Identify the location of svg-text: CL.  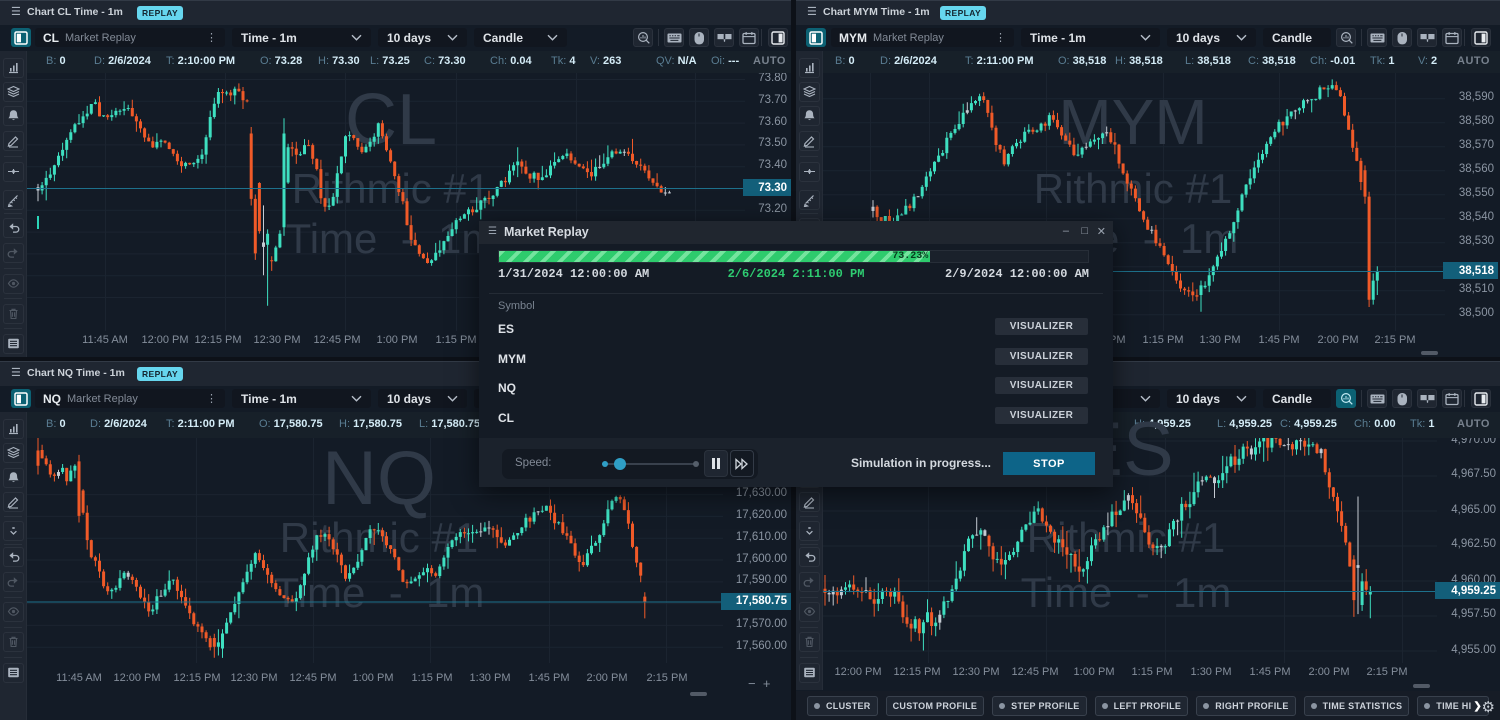
(391, 120).